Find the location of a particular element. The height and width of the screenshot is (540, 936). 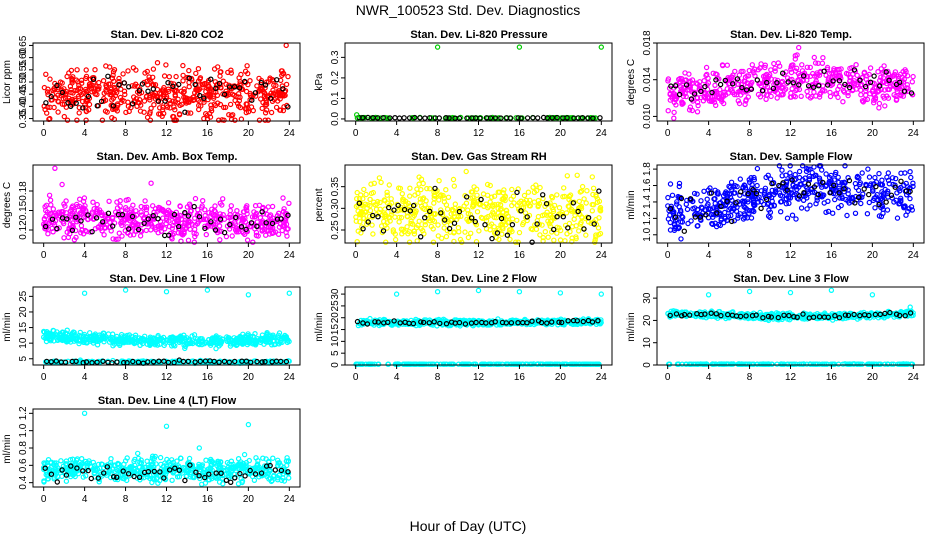

y-tick-label: 30 is located at coordinates (335, 294).